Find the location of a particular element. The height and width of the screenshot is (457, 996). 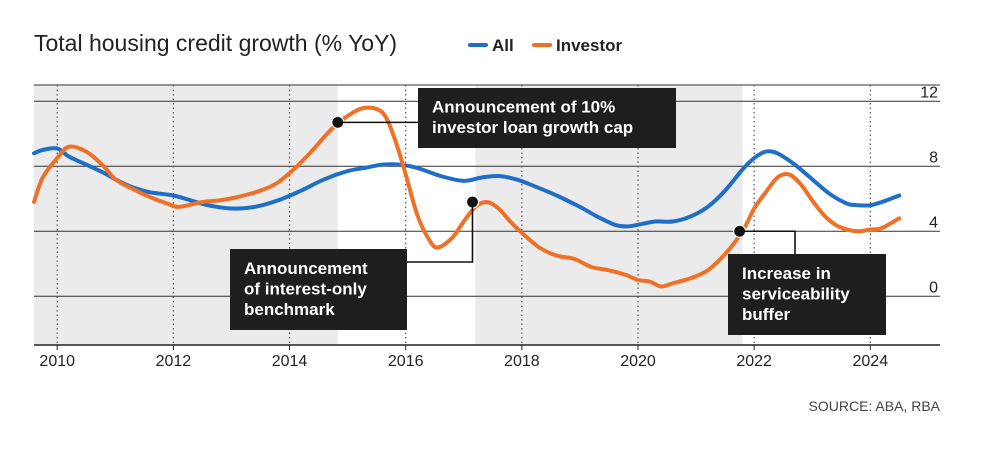

annotation-text-buffer: Increase in is located at coordinates (786, 273).